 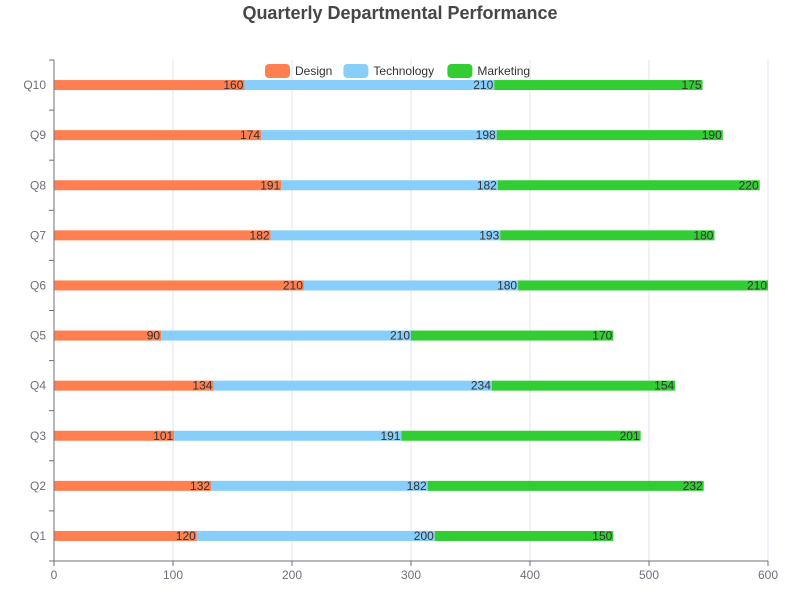 What do you see at coordinates (38, 536) in the screenshot?
I see `y-tick-label: Q1` at bounding box center [38, 536].